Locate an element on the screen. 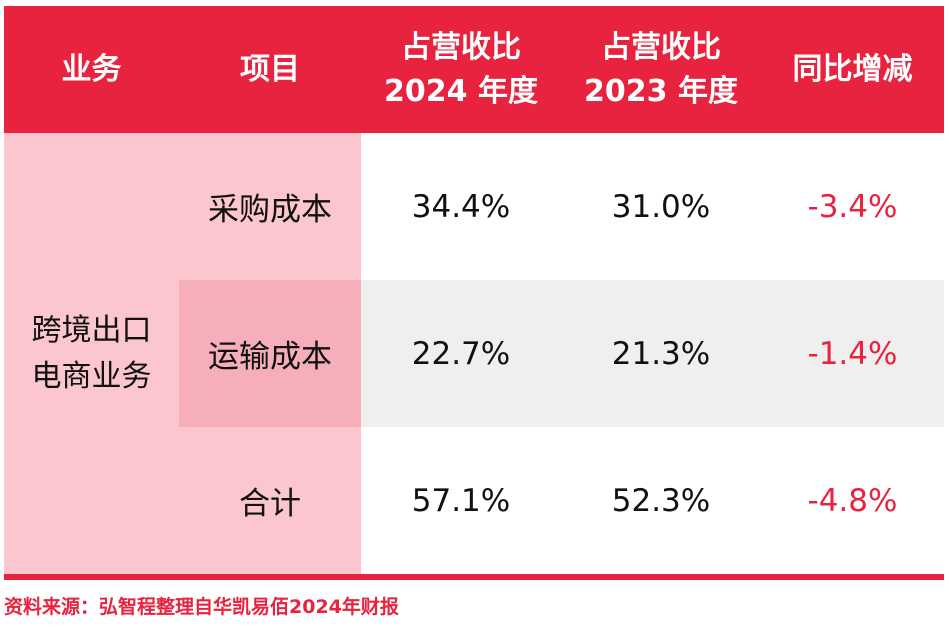  header-2024-line1: 占营收比 is located at coordinates (461, 47).